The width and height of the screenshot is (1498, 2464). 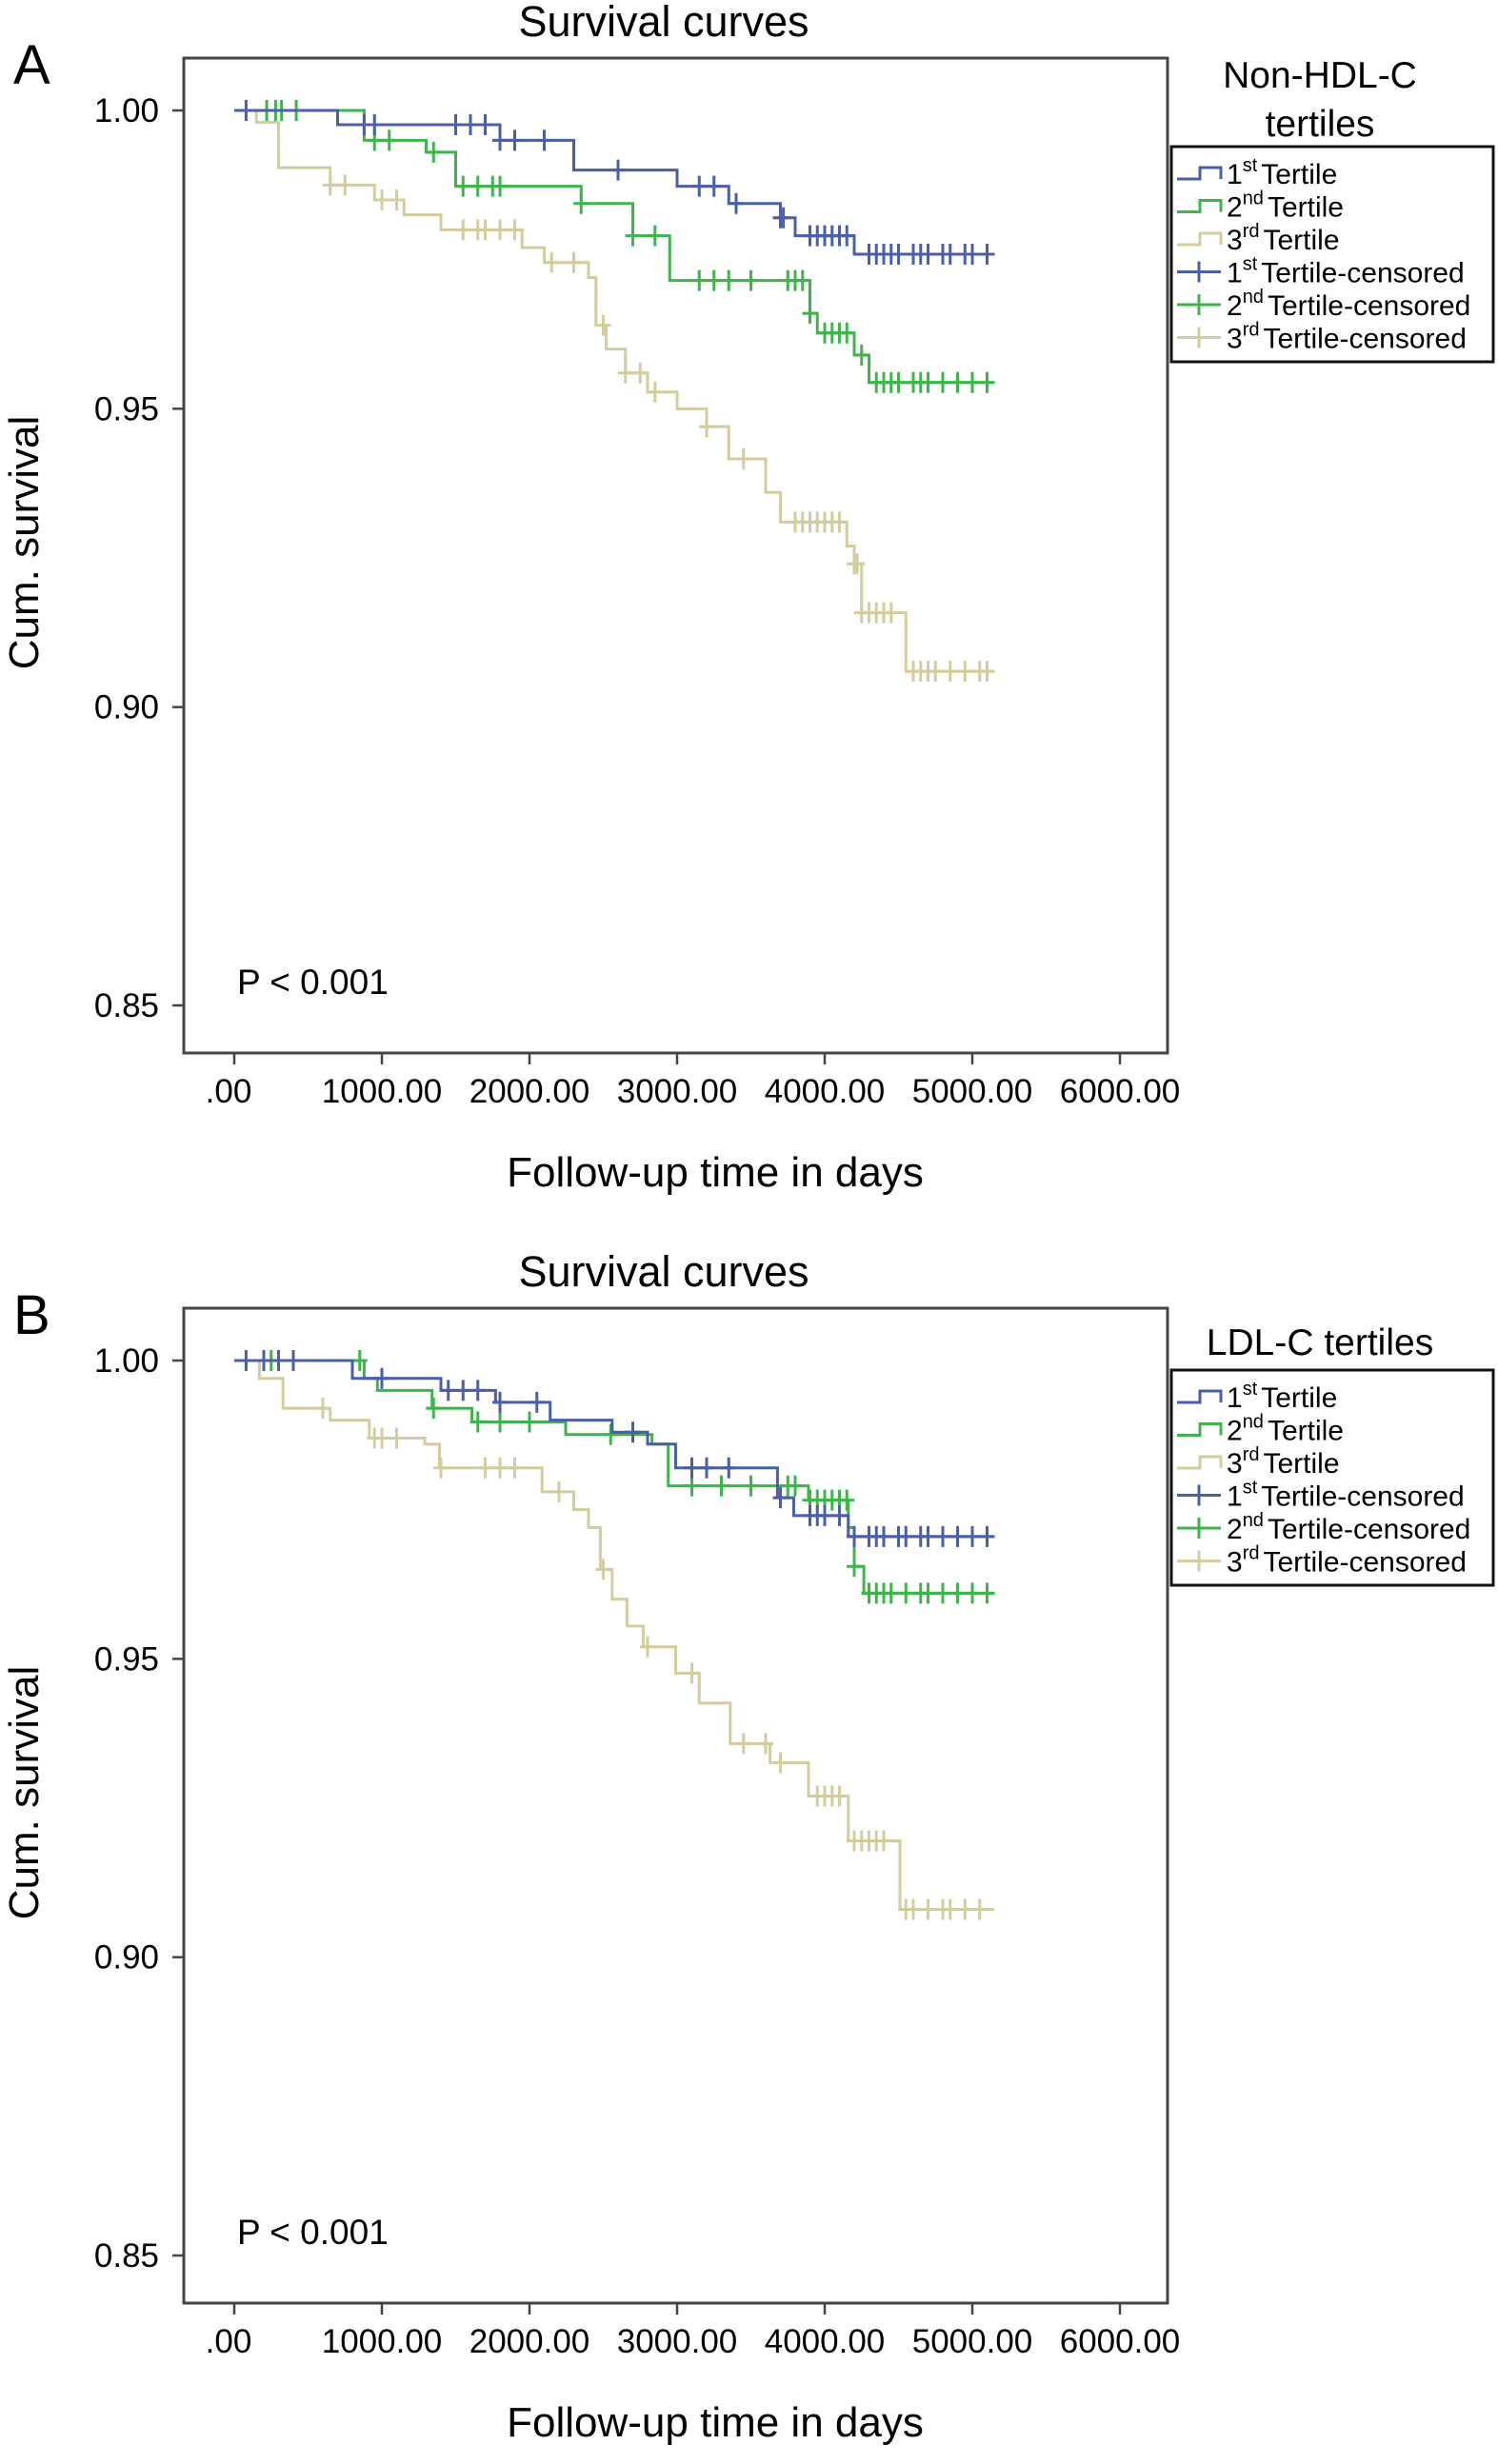 I want to click on legend-ordinal-suffix: rd, so click(x=1251, y=1553).